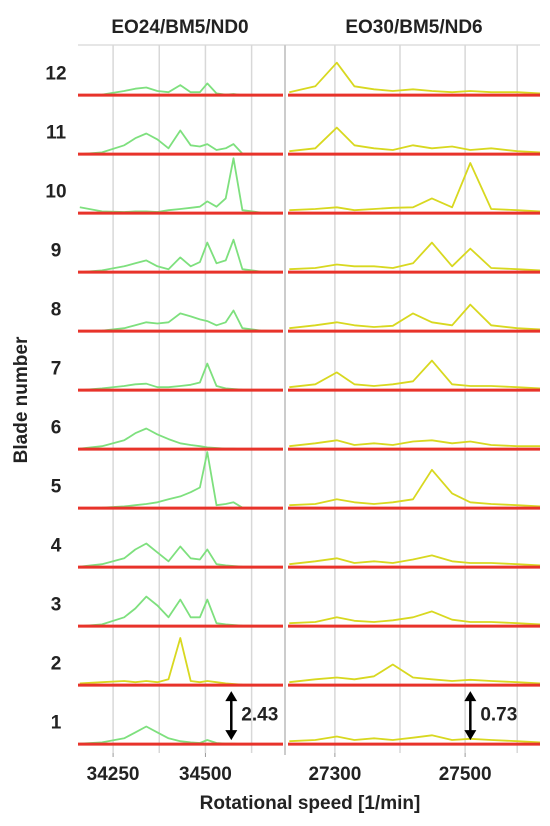 This screenshot has width=550, height=826. What do you see at coordinates (56, 605) in the screenshot?
I see `y-tick-label: 3` at bounding box center [56, 605].